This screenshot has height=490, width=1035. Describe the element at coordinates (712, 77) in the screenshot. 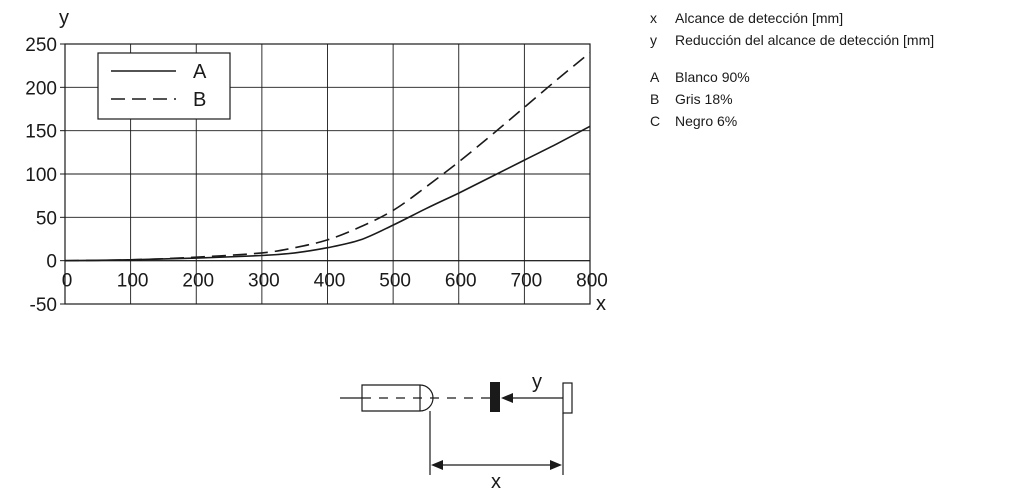

I see `key-text: Blanco 90%` at that location.